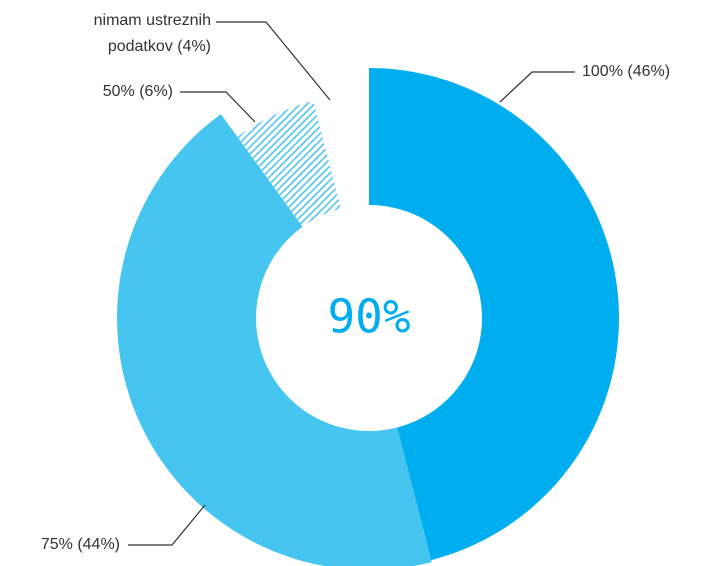  What do you see at coordinates (368, 317) in the screenshot?
I see `center-label: 90%` at bounding box center [368, 317].